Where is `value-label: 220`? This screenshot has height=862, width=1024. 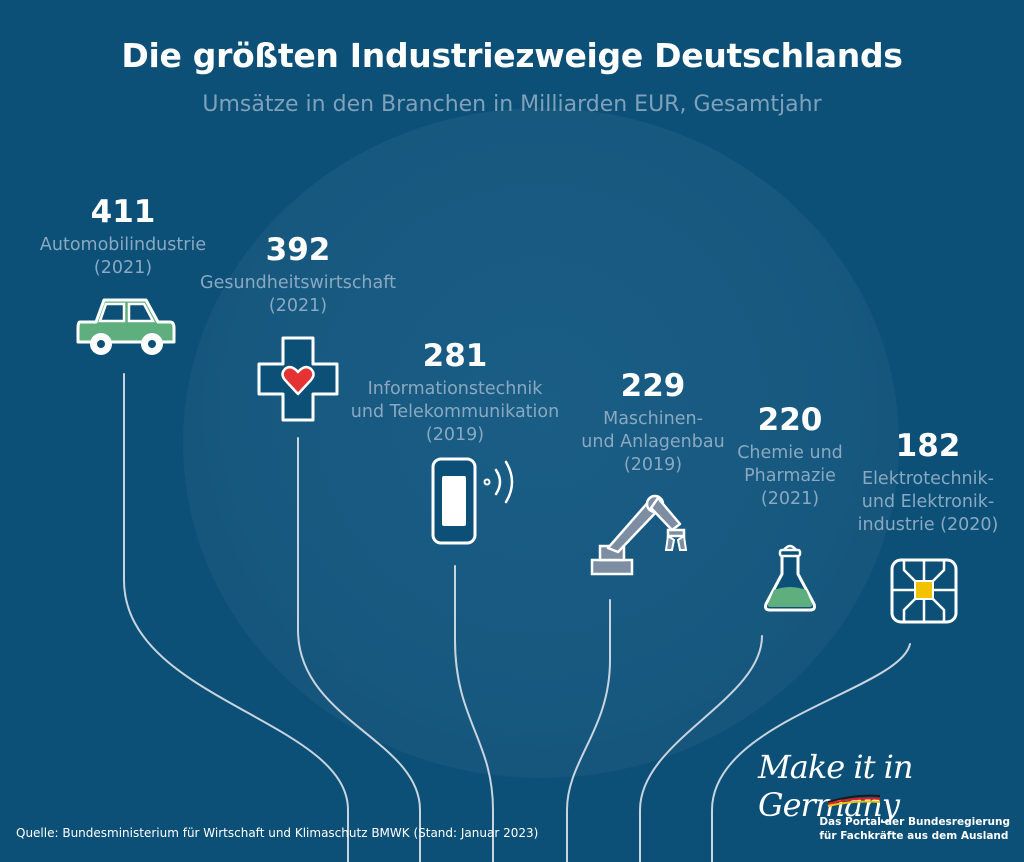 value-label: 220 is located at coordinates (790, 420).